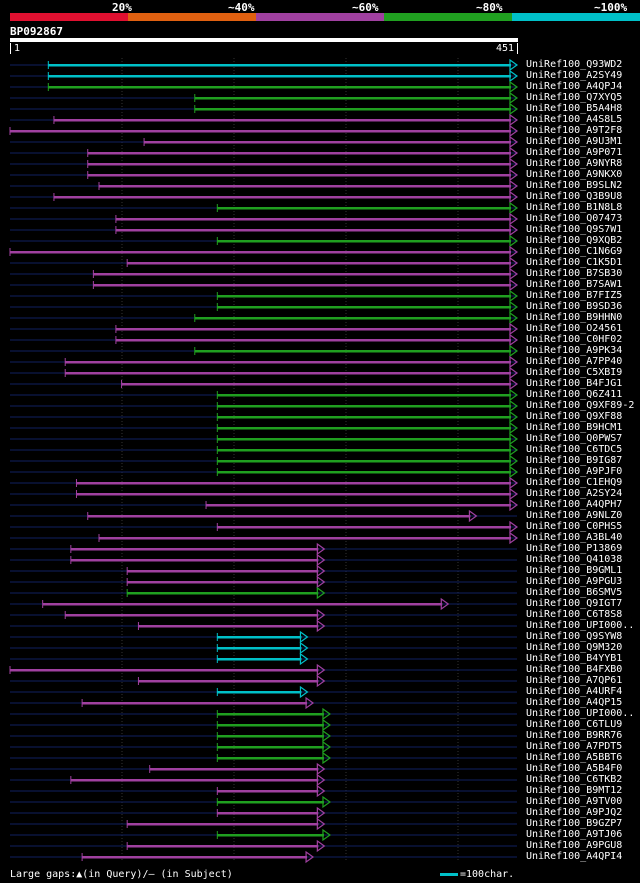  Describe the element at coordinates (574, 350) in the screenshot. I see `hit-label: UniRef100_A9PK34` at that location.